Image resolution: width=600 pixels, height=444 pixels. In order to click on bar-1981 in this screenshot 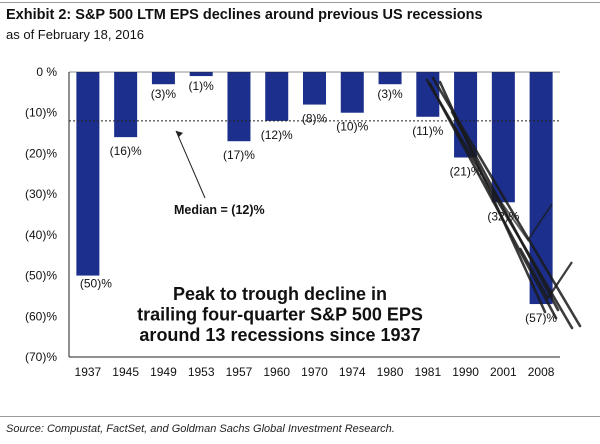, I will do `click(428, 94)`.